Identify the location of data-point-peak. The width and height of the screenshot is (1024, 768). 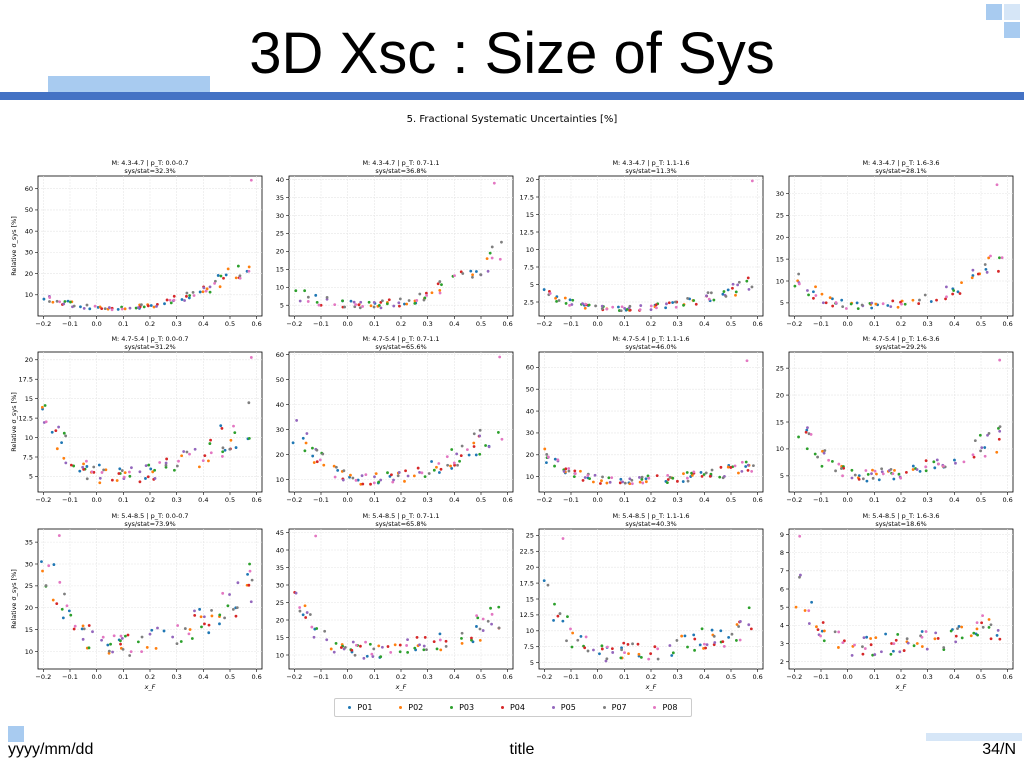
(563, 538).